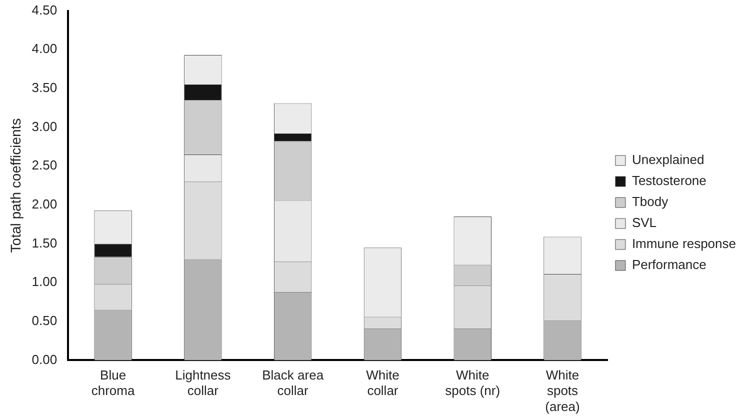 Image resolution: width=750 pixels, height=418 pixels. Describe the element at coordinates (472, 383) in the screenshot. I see `x-tick-label: White spots (nr)` at that location.